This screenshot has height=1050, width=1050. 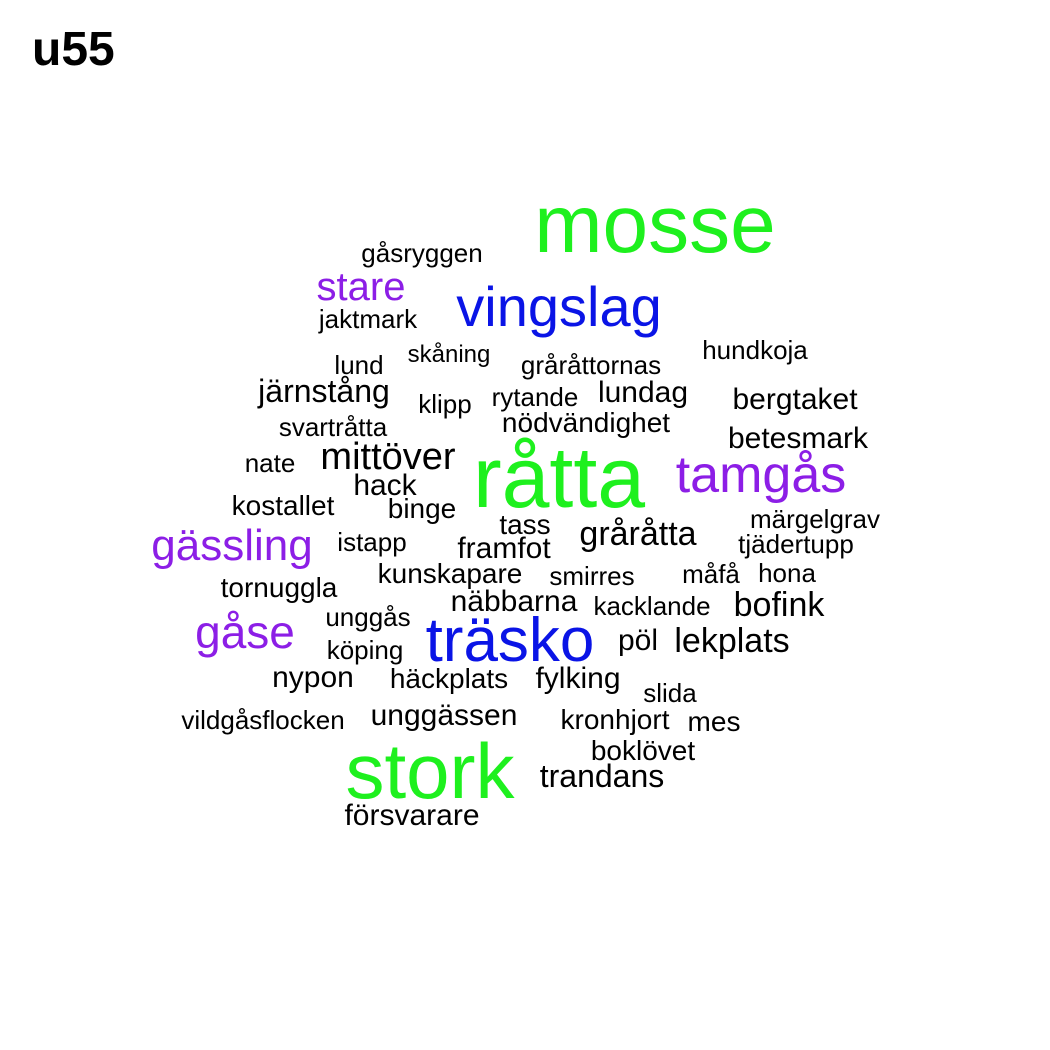 What do you see at coordinates (798, 438) in the screenshot?
I see `word-betesmark: betesmark` at bounding box center [798, 438].